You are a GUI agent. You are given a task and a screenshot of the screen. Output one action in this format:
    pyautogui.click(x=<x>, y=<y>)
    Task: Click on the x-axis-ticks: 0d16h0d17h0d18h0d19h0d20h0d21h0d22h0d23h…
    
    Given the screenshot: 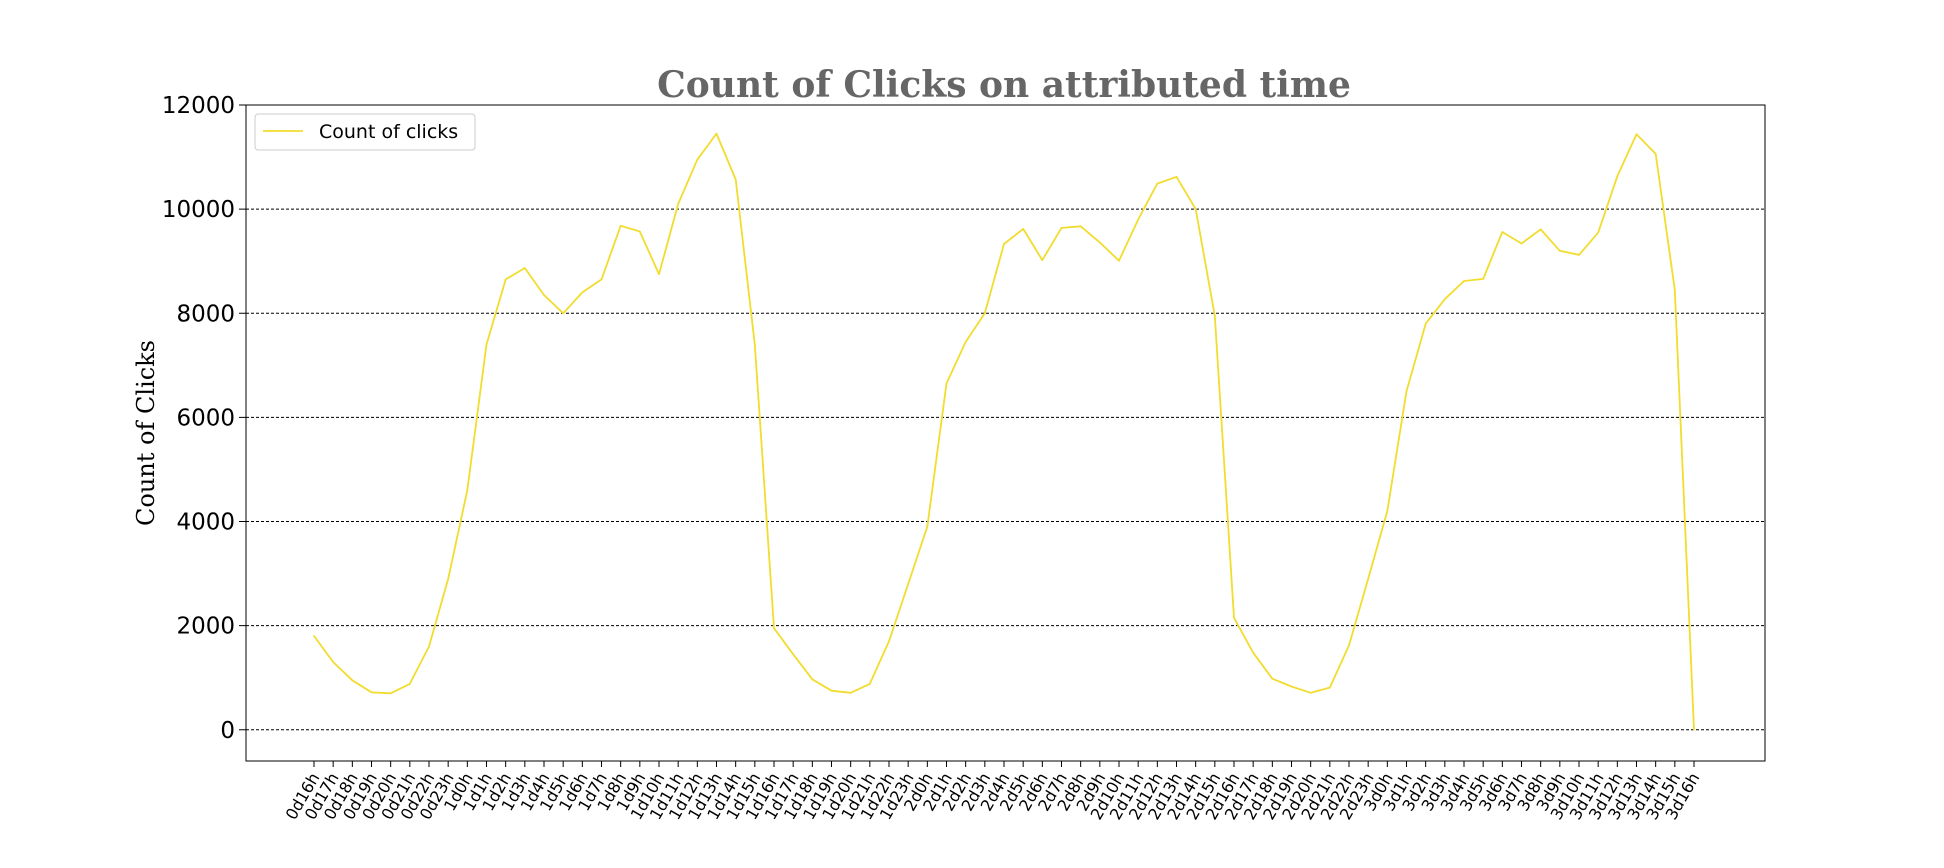 What is the action you would take?
    pyautogui.click(x=992, y=792)
    